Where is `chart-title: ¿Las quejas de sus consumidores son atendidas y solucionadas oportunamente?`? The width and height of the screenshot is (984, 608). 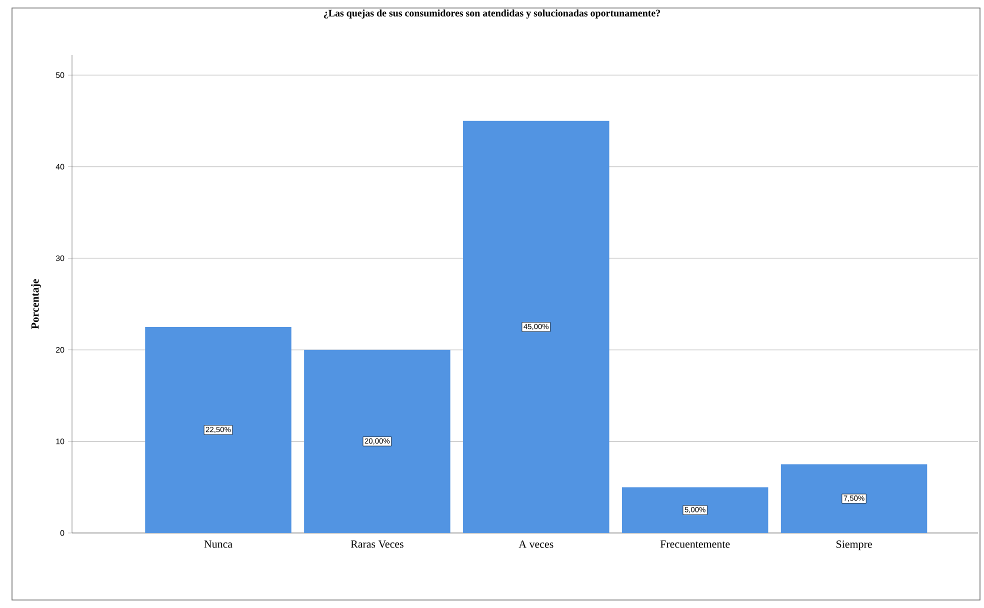 chart-title: ¿Las quejas de sus consumidores son atendidas y solucionadas oportunamente? is located at coordinates (492, 14).